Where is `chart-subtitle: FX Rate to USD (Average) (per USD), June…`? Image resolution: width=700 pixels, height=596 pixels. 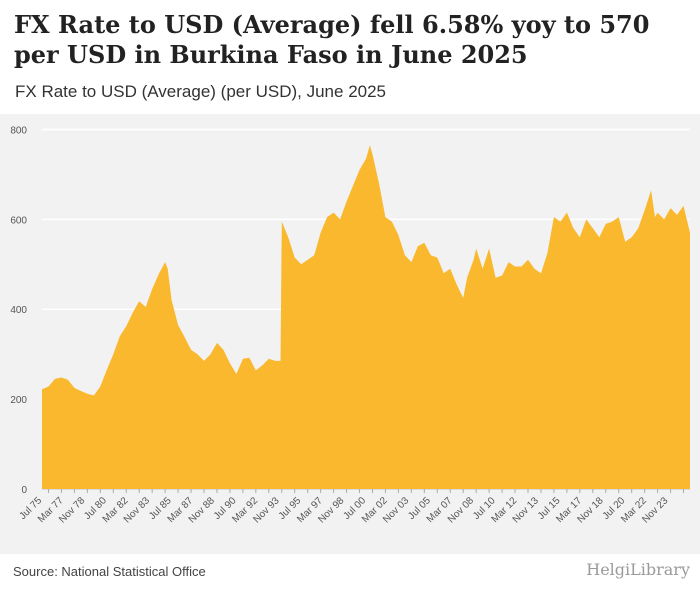
chart-subtitle: FX Rate to USD (Average) (per USD), June… is located at coordinates (201, 91).